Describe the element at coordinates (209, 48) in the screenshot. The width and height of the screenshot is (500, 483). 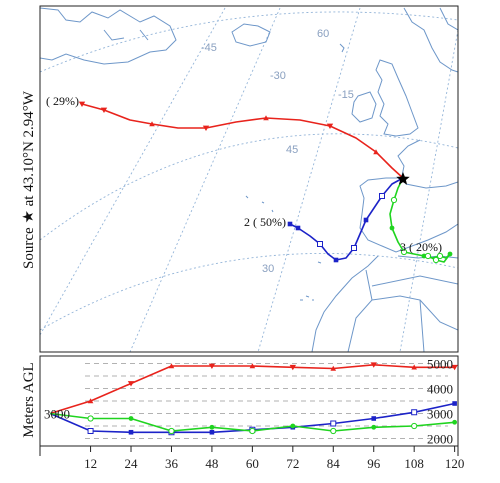
I see `lon-label-minus45: -45` at that location.